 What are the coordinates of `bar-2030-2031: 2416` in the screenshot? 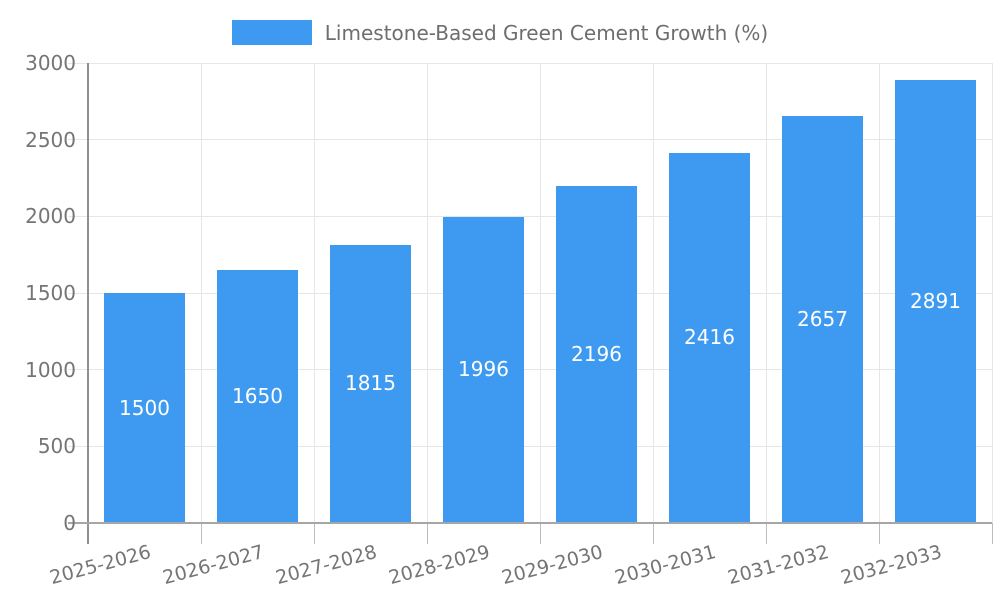 It's located at (709, 337).